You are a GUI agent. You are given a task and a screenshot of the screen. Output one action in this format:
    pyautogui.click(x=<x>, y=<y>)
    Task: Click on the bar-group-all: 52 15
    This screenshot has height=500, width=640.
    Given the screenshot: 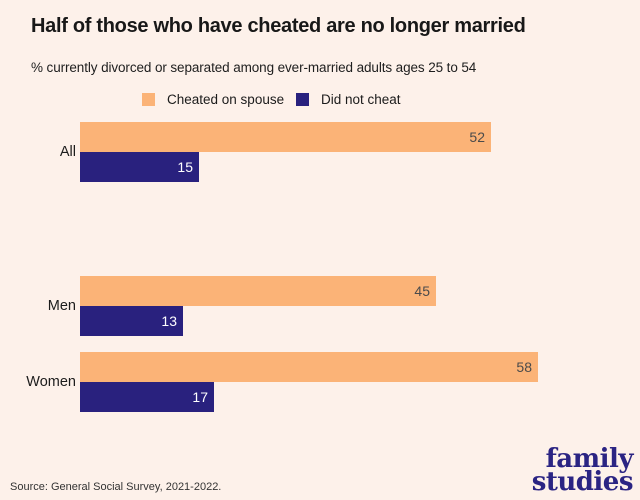 What is the action you would take?
    pyautogui.click(x=285, y=152)
    